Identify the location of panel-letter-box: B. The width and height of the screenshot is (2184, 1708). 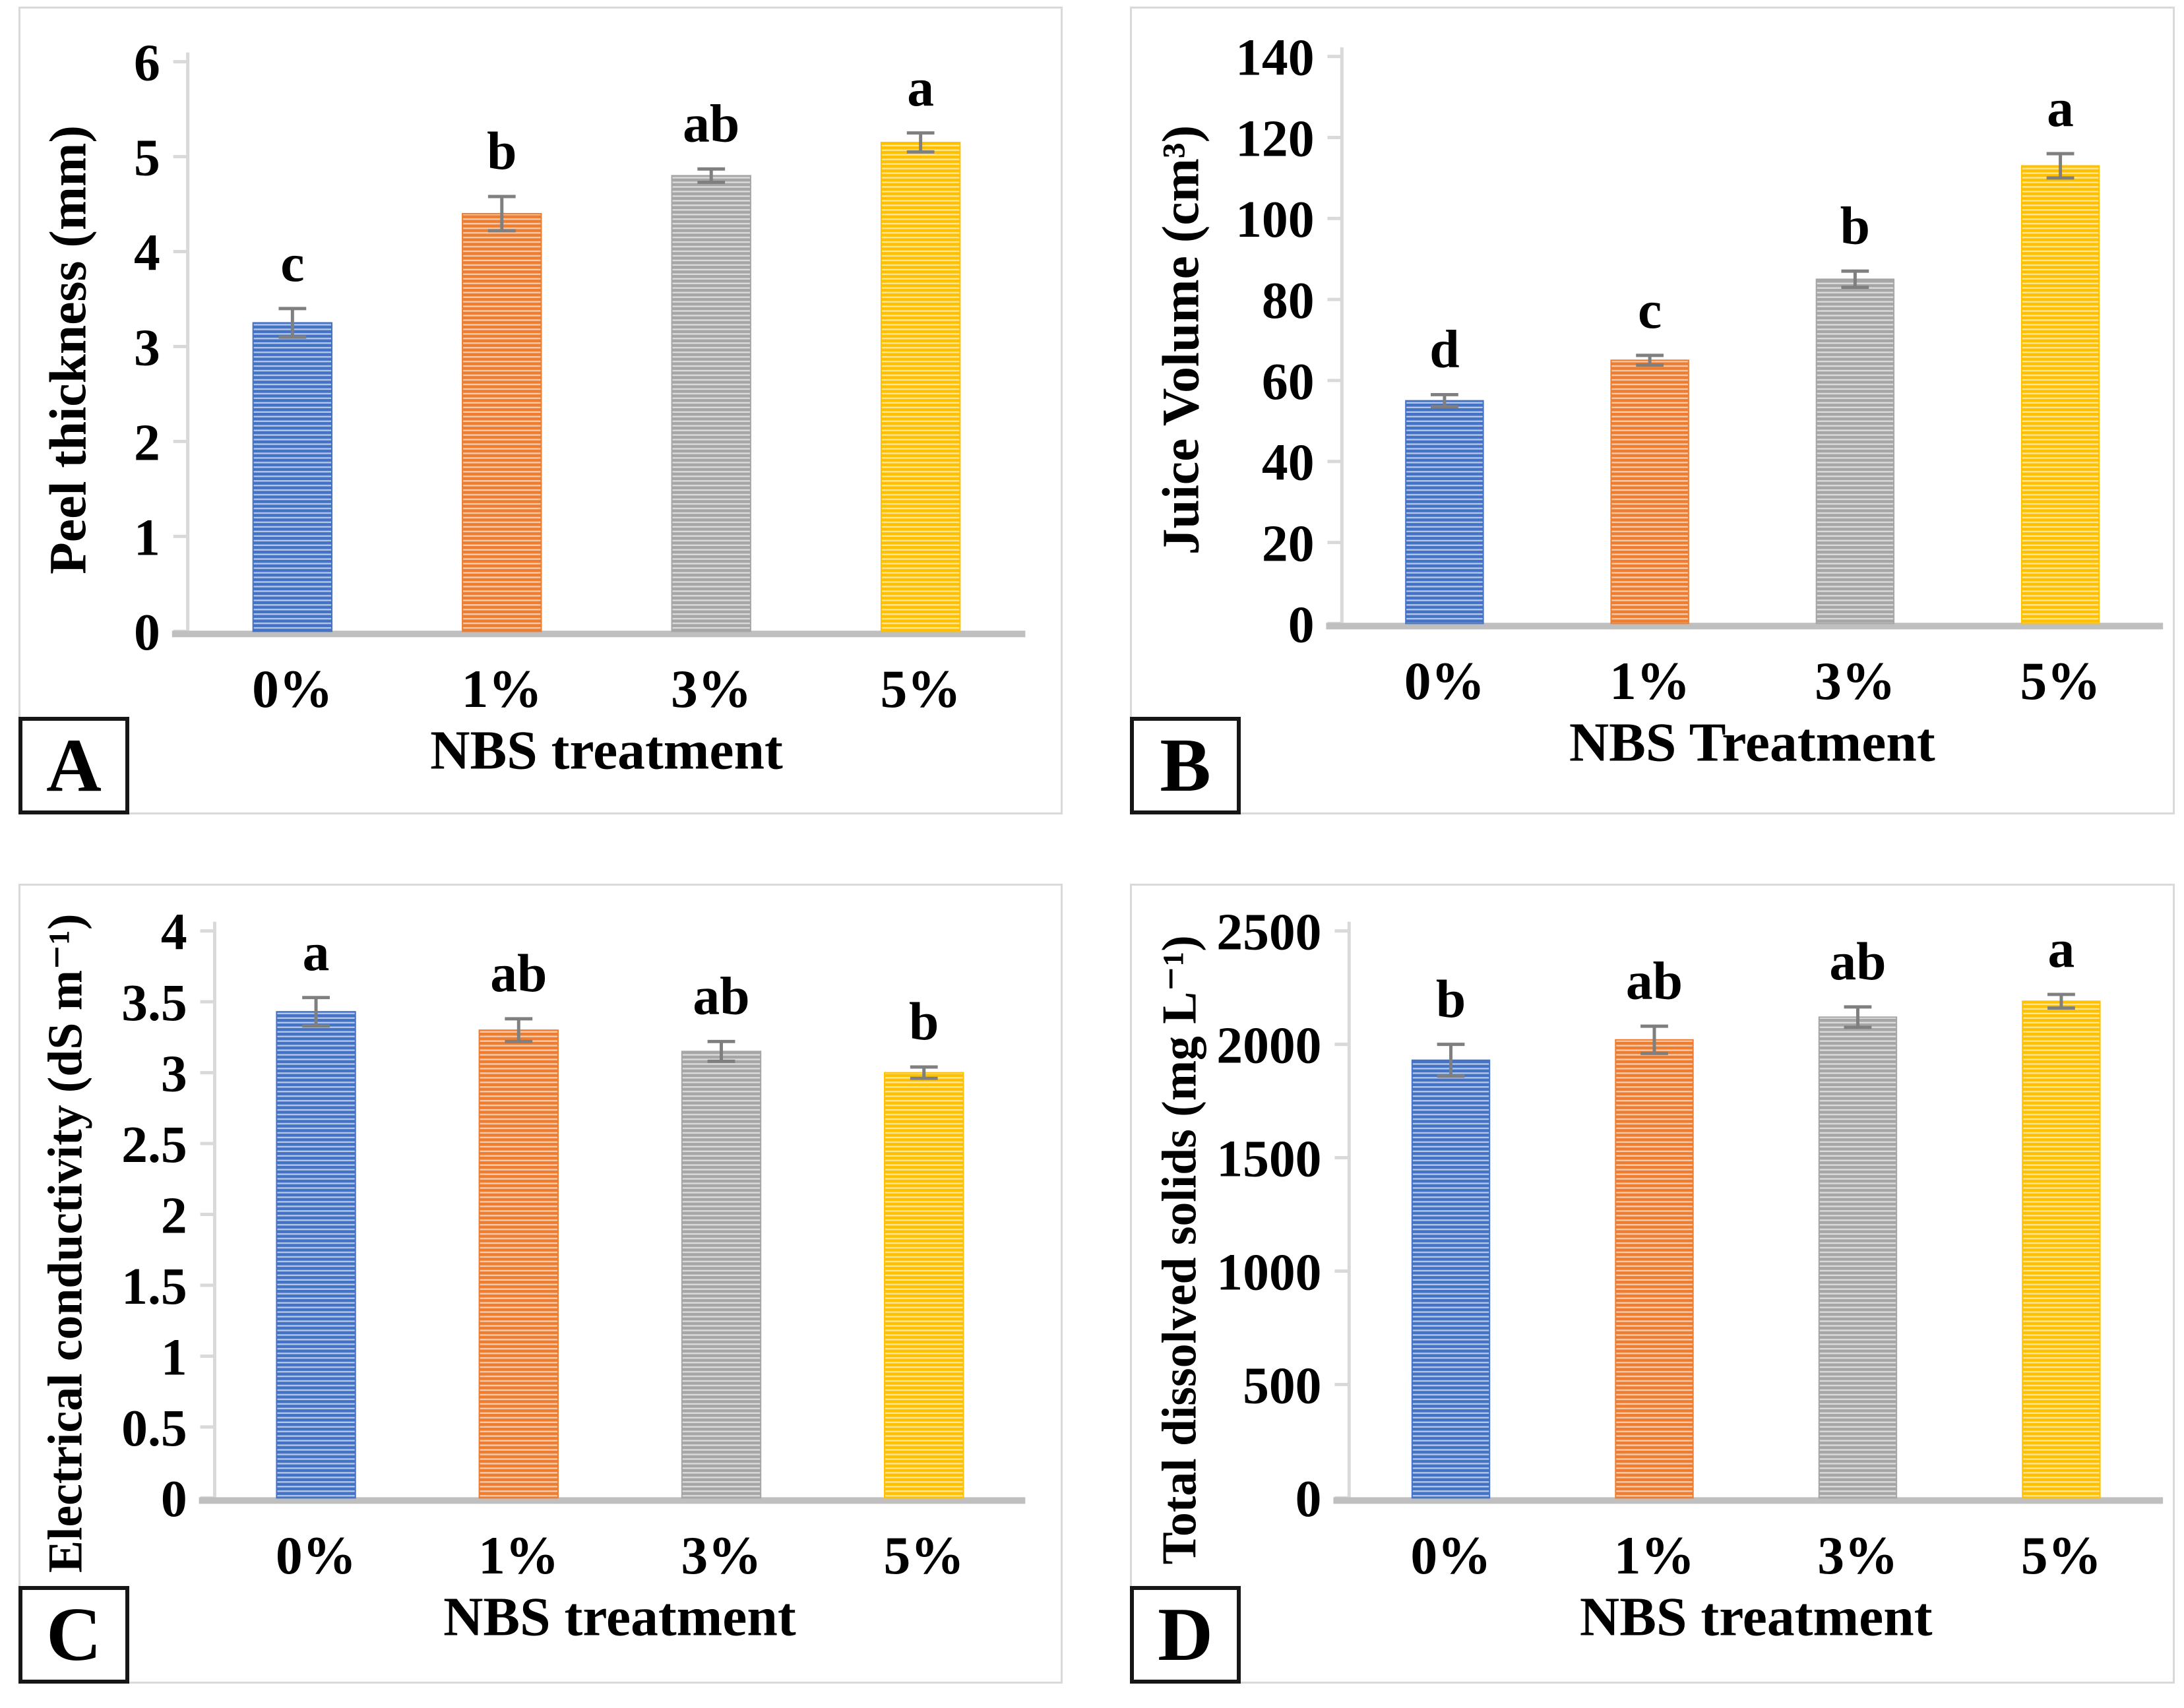
(1185, 766).